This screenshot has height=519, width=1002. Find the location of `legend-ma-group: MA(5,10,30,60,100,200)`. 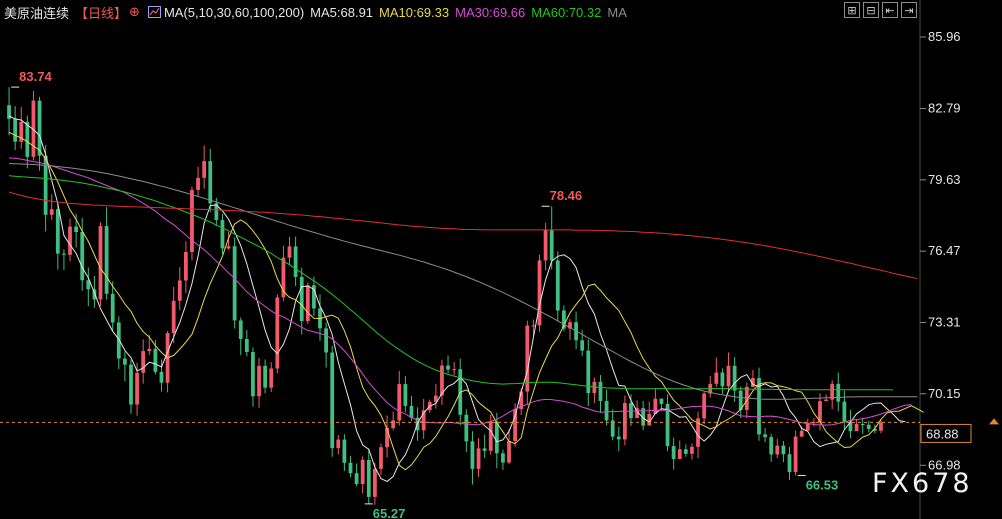

legend-ma-group: MA(5,10,30,60,100,200) is located at coordinates (234, 12).